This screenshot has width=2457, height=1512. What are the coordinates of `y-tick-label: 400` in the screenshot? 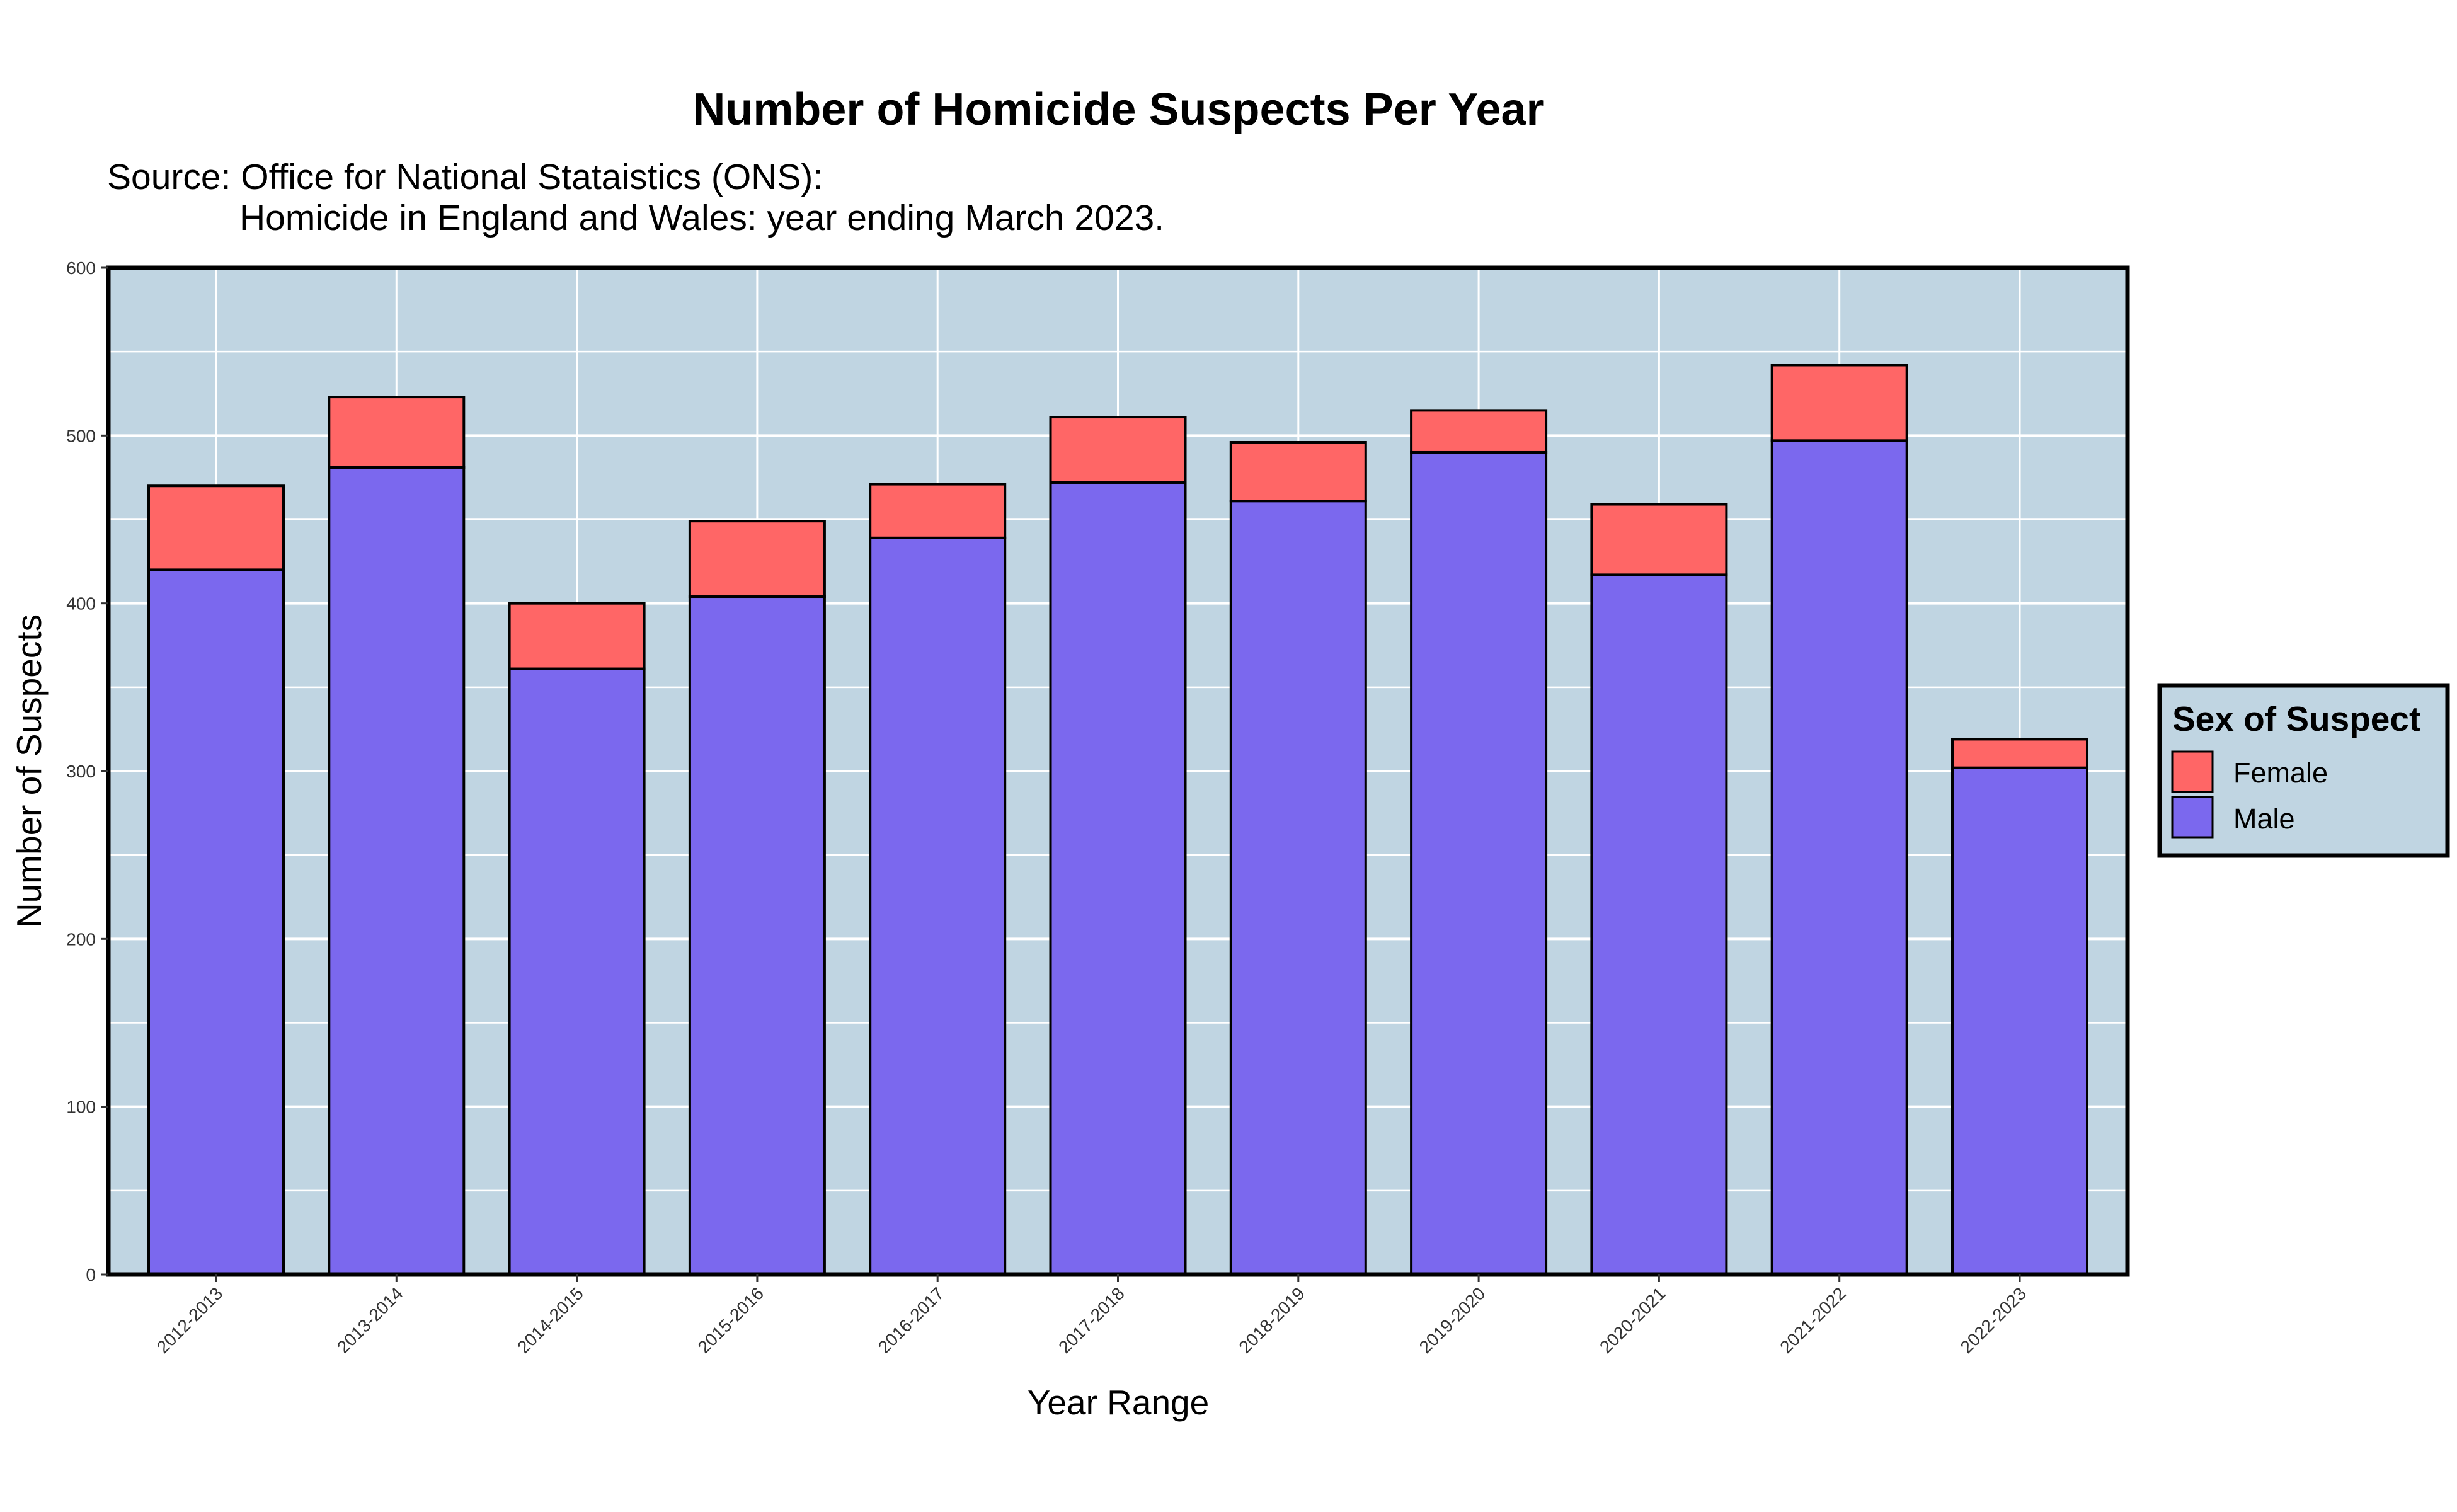 It's located at (81, 604).